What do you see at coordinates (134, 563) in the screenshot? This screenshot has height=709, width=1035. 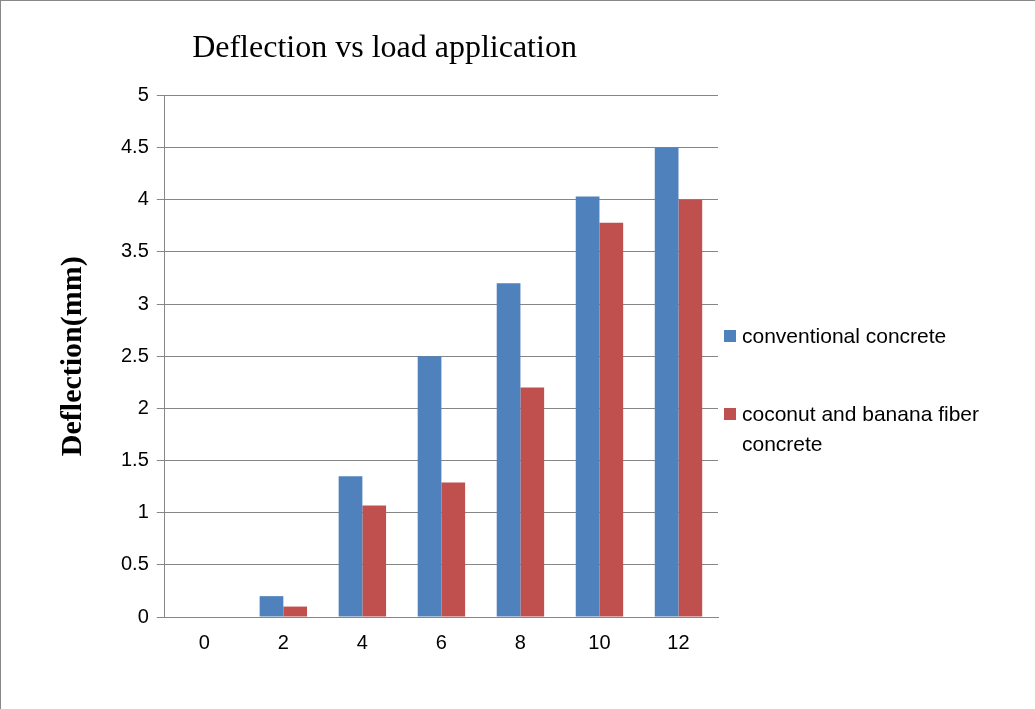 I see `y-tick-label: 0.5` at bounding box center [134, 563].